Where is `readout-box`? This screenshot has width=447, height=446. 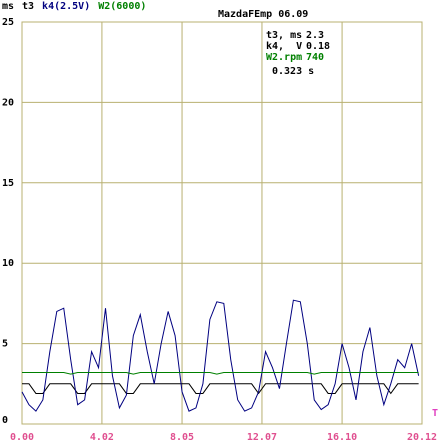 readout-box is located at coordinates (302, 55).